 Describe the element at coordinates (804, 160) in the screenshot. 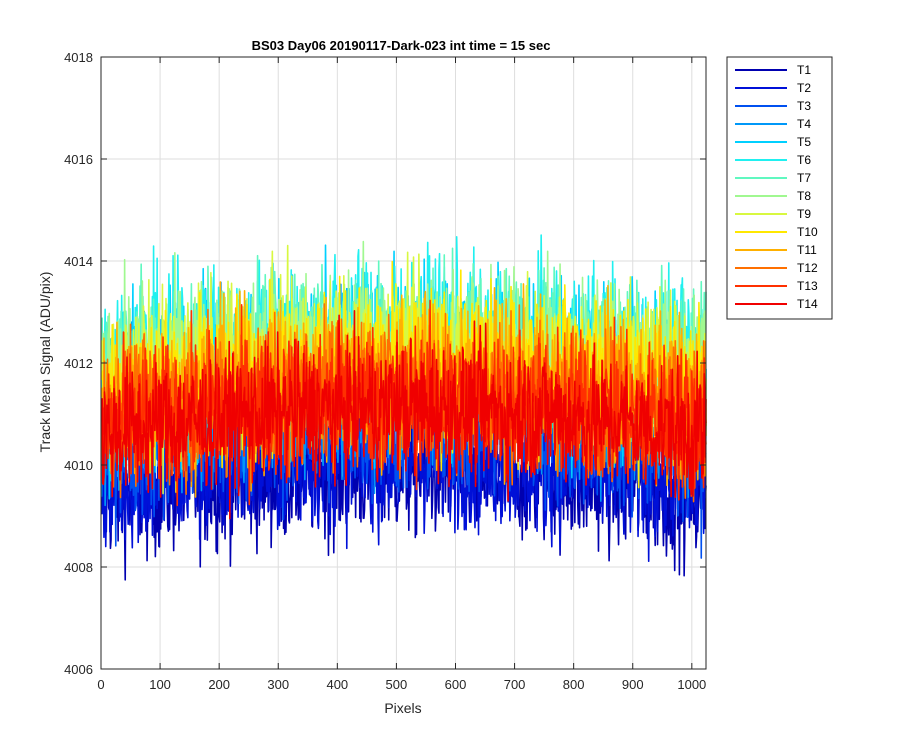

I see `legend-label-t6: T6` at that location.